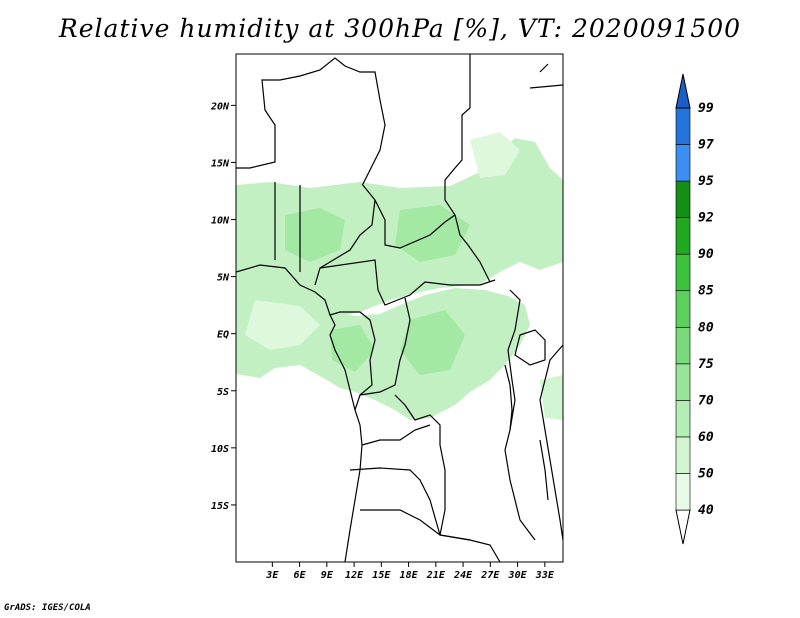  I want to click on colorbar-label: 40, so click(706, 510).